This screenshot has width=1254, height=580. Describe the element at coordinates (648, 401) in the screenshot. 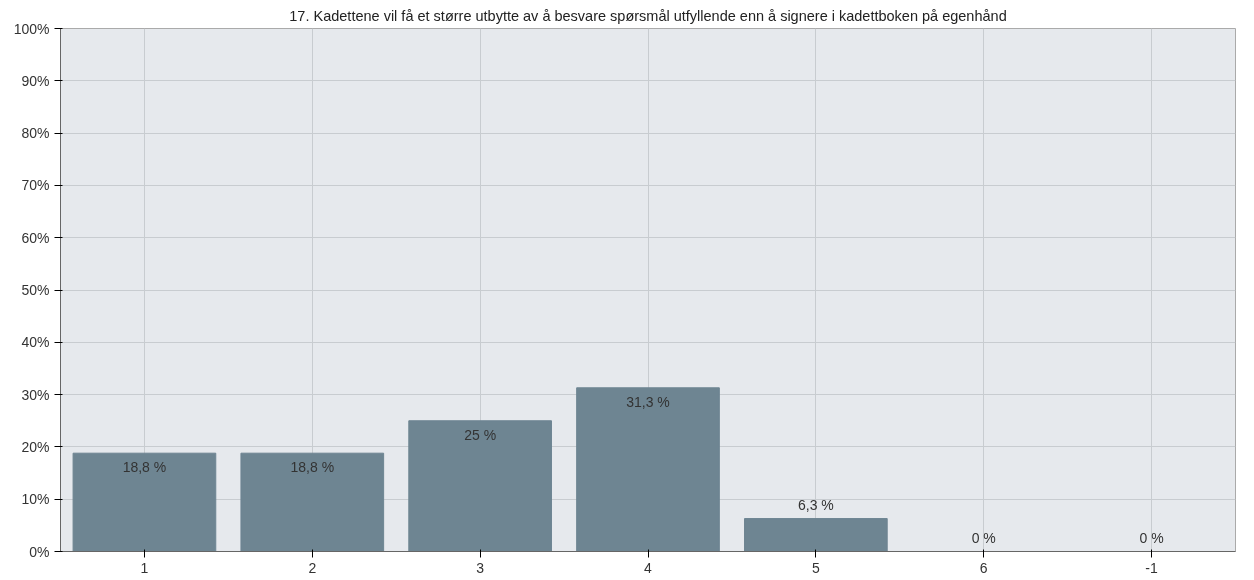

I see `data-label: 31,3 %` at that location.